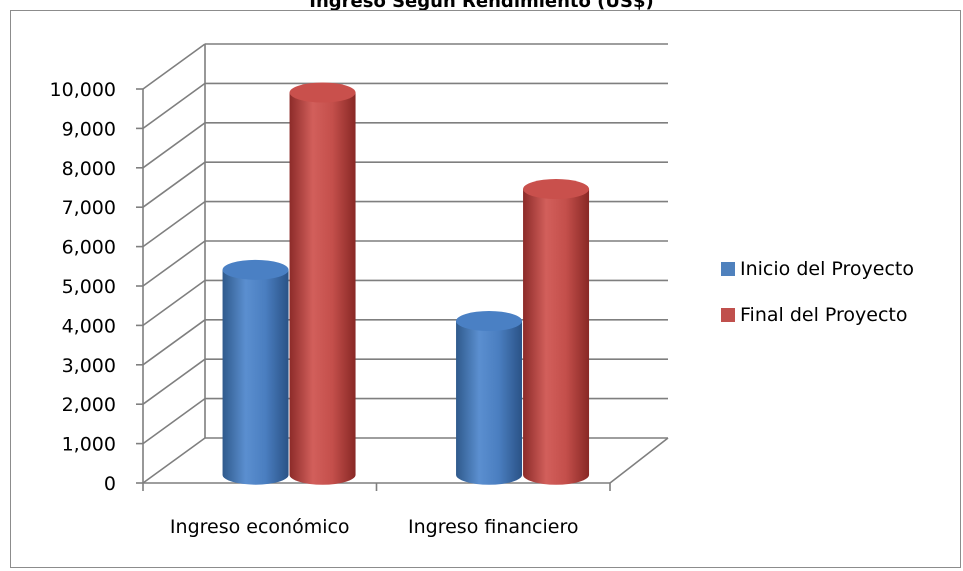 Image resolution: width=963 pixels, height=571 pixels. I want to click on y-tick-label: 0, so click(110, 484).